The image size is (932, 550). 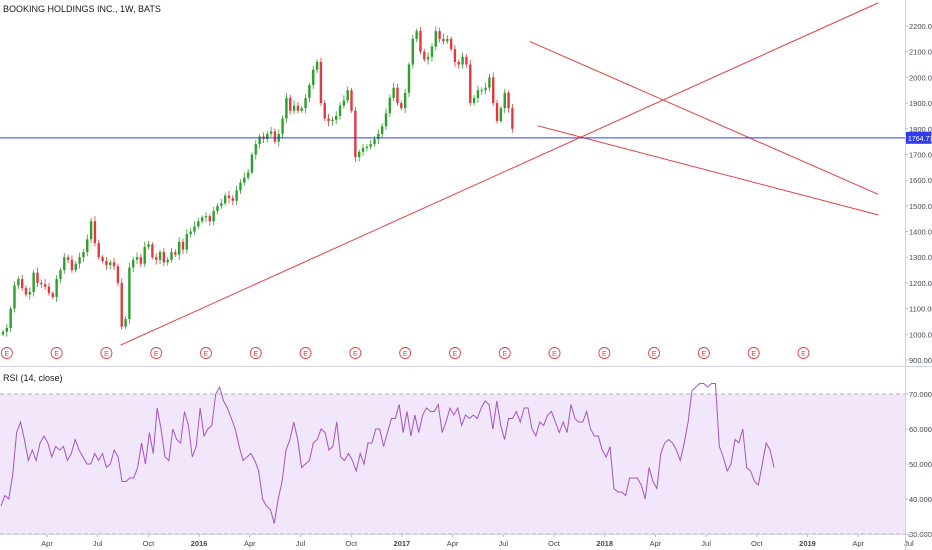 What do you see at coordinates (920, 154) in the screenshot?
I see `price-tick-label: 1700.00` at bounding box center [920, 154].